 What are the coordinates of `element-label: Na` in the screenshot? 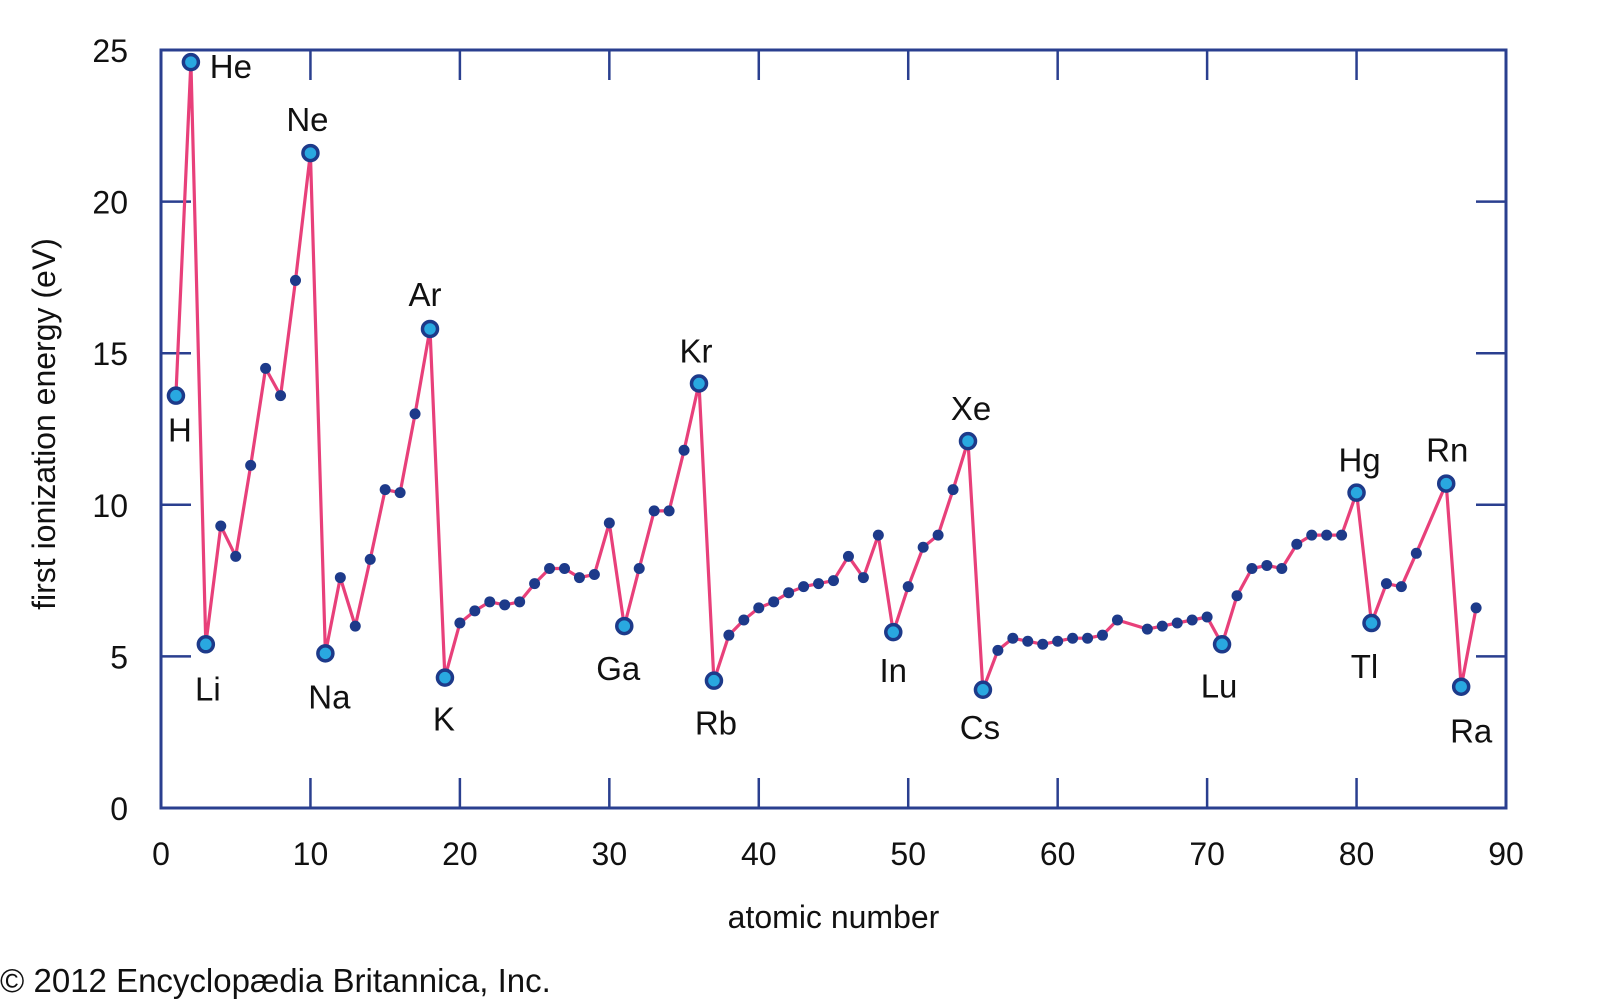 It's located at (329, 696).